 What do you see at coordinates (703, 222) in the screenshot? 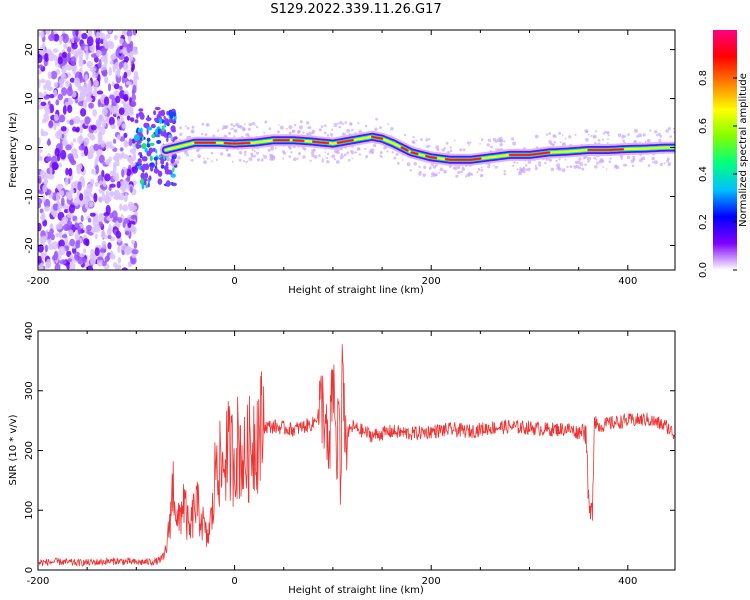
I see `colorbar-tick-label: 0.2` at bounding box center [703, 222].